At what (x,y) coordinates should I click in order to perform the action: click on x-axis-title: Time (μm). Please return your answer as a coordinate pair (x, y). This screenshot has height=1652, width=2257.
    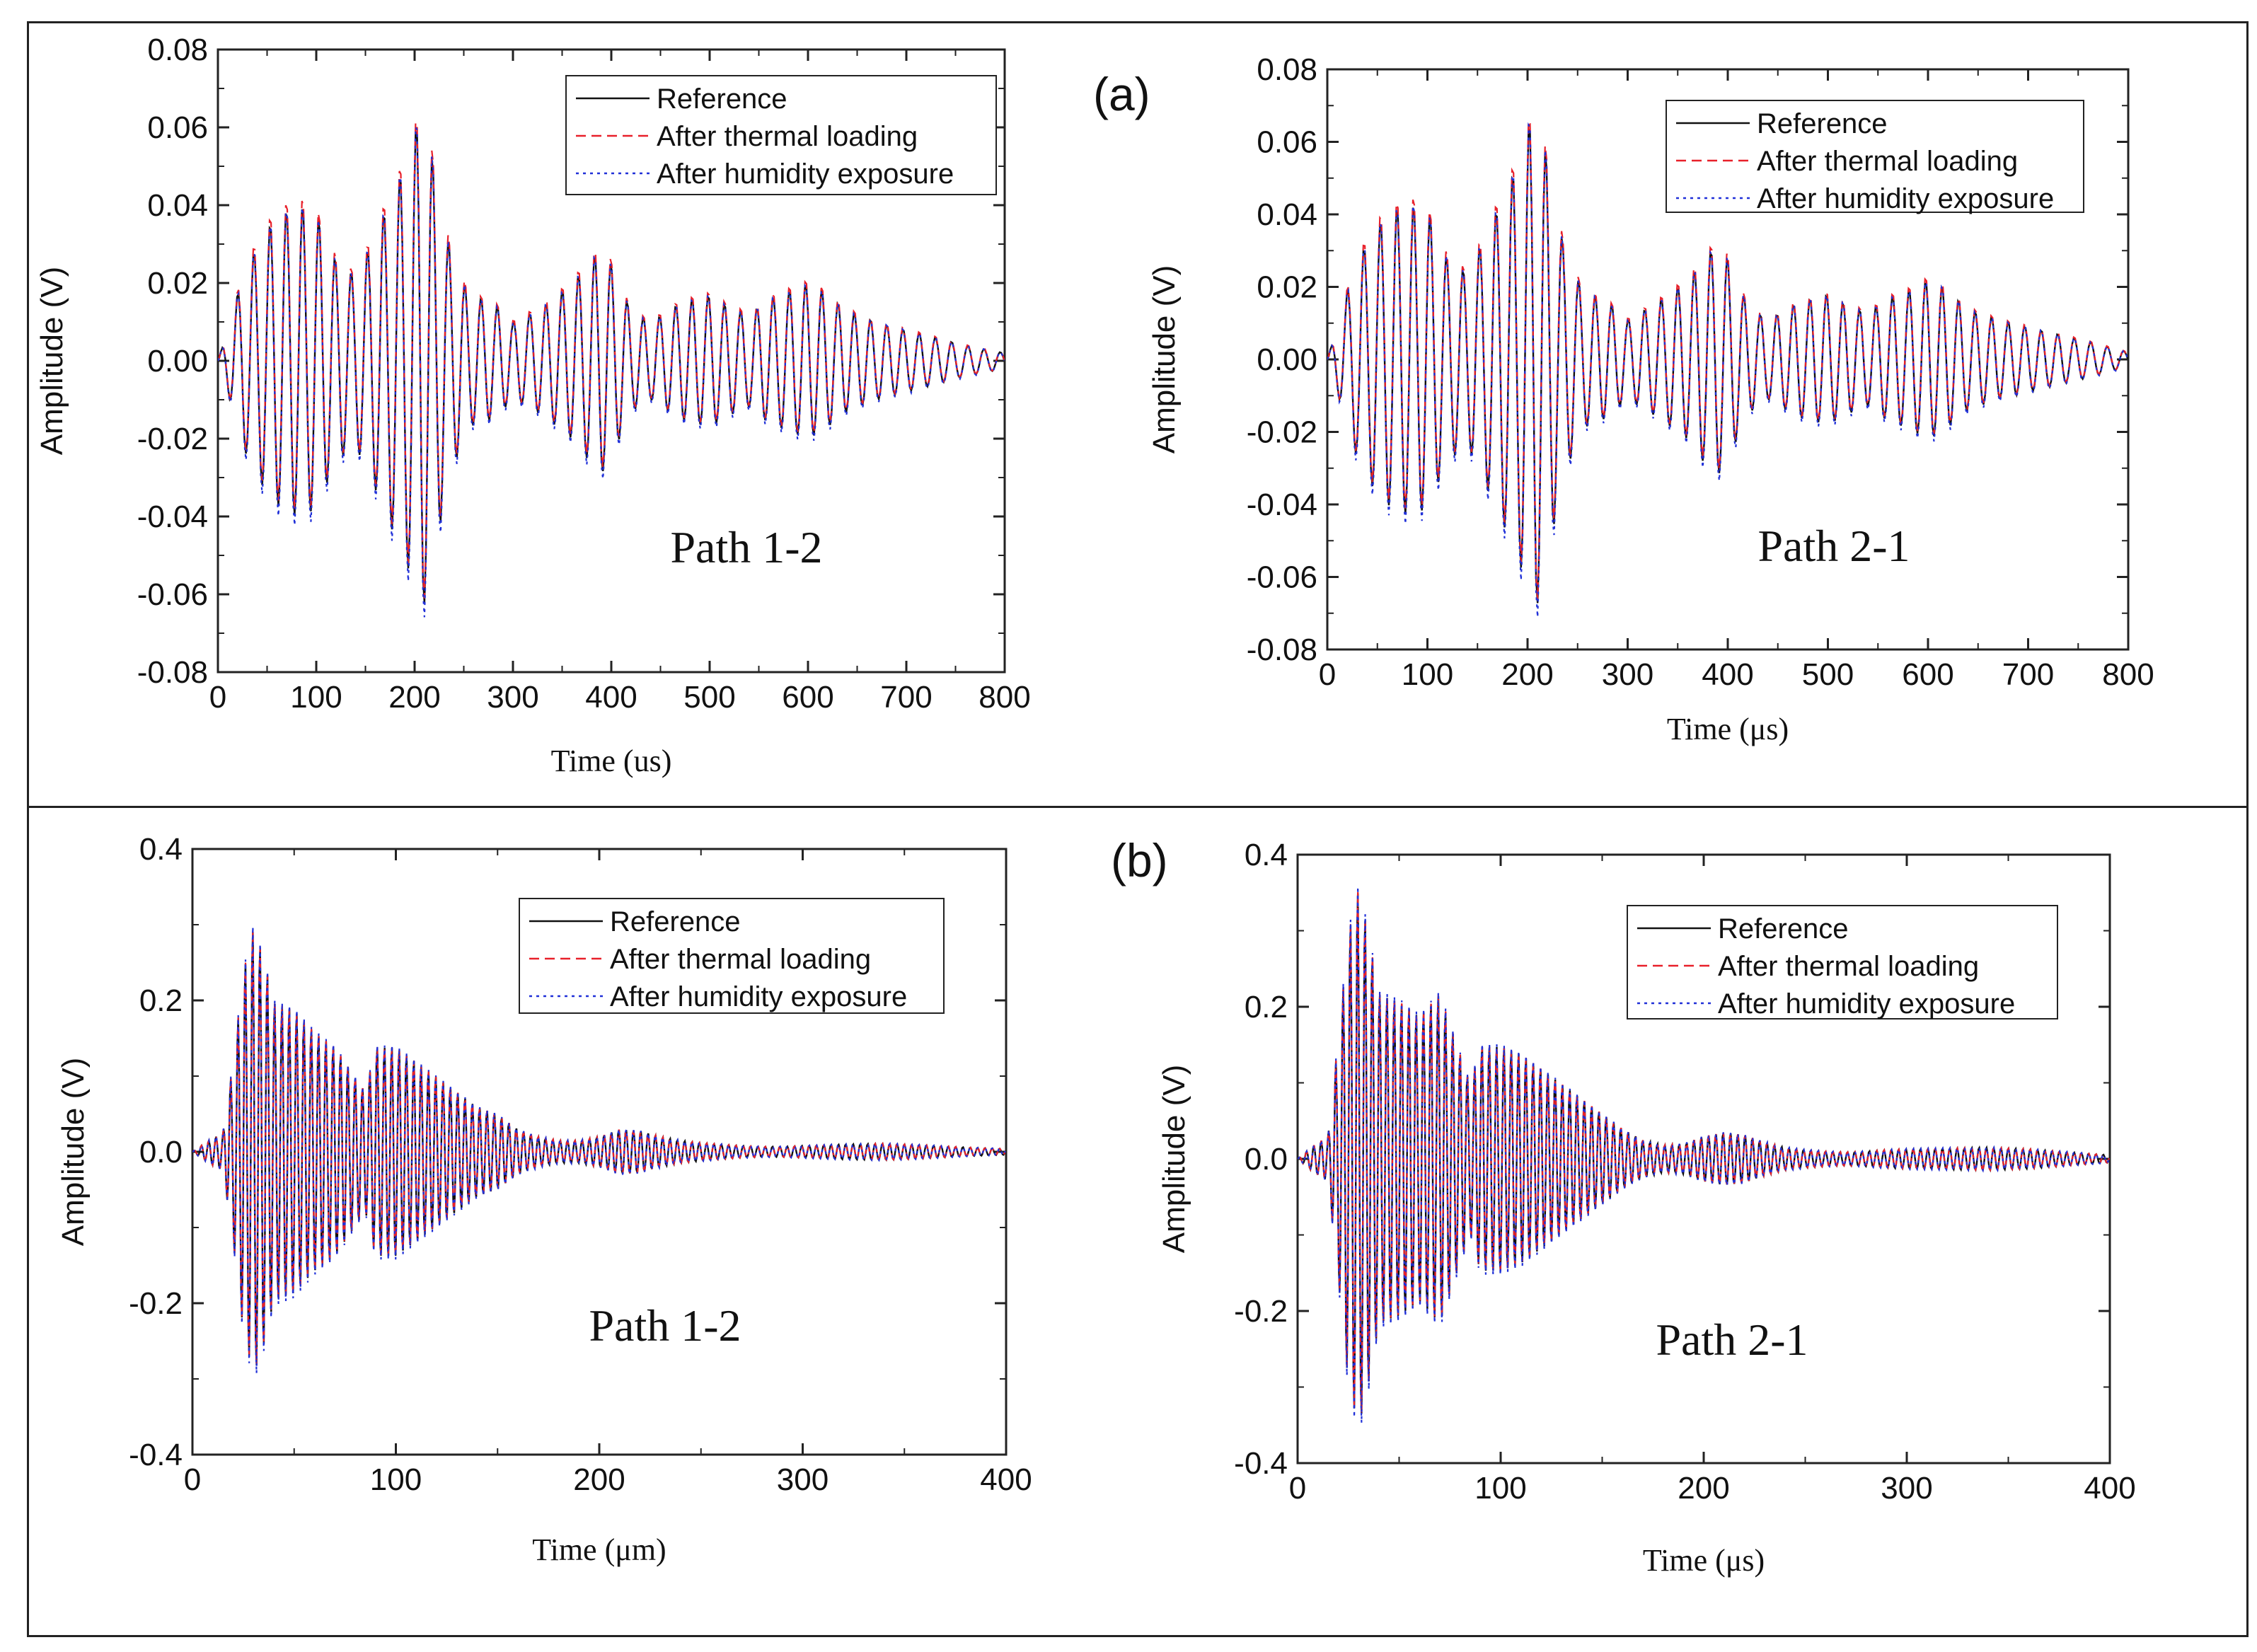
    Looking at the image, I should click on (599, 1549).